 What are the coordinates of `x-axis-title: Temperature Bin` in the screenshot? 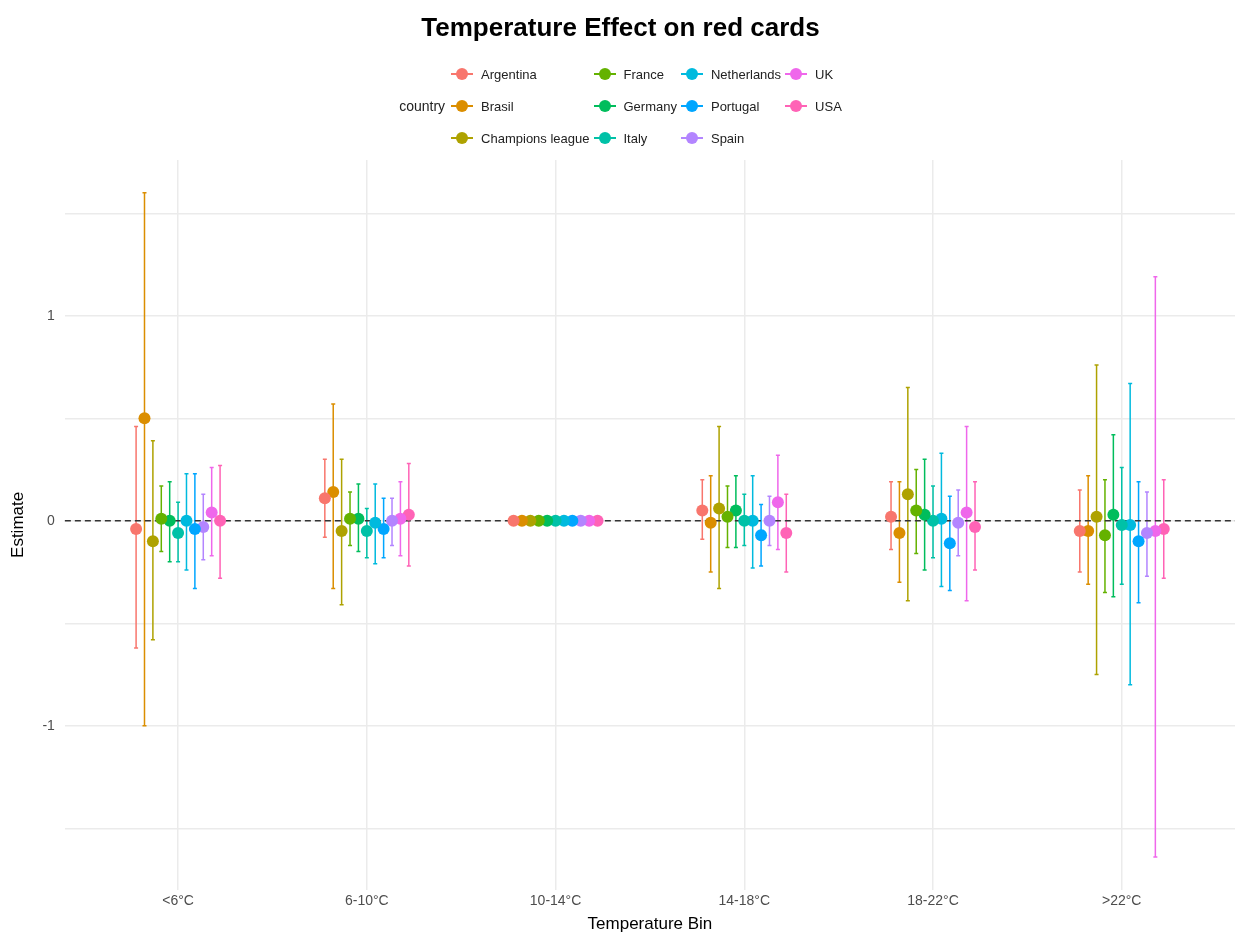 It's located at (650, 924).